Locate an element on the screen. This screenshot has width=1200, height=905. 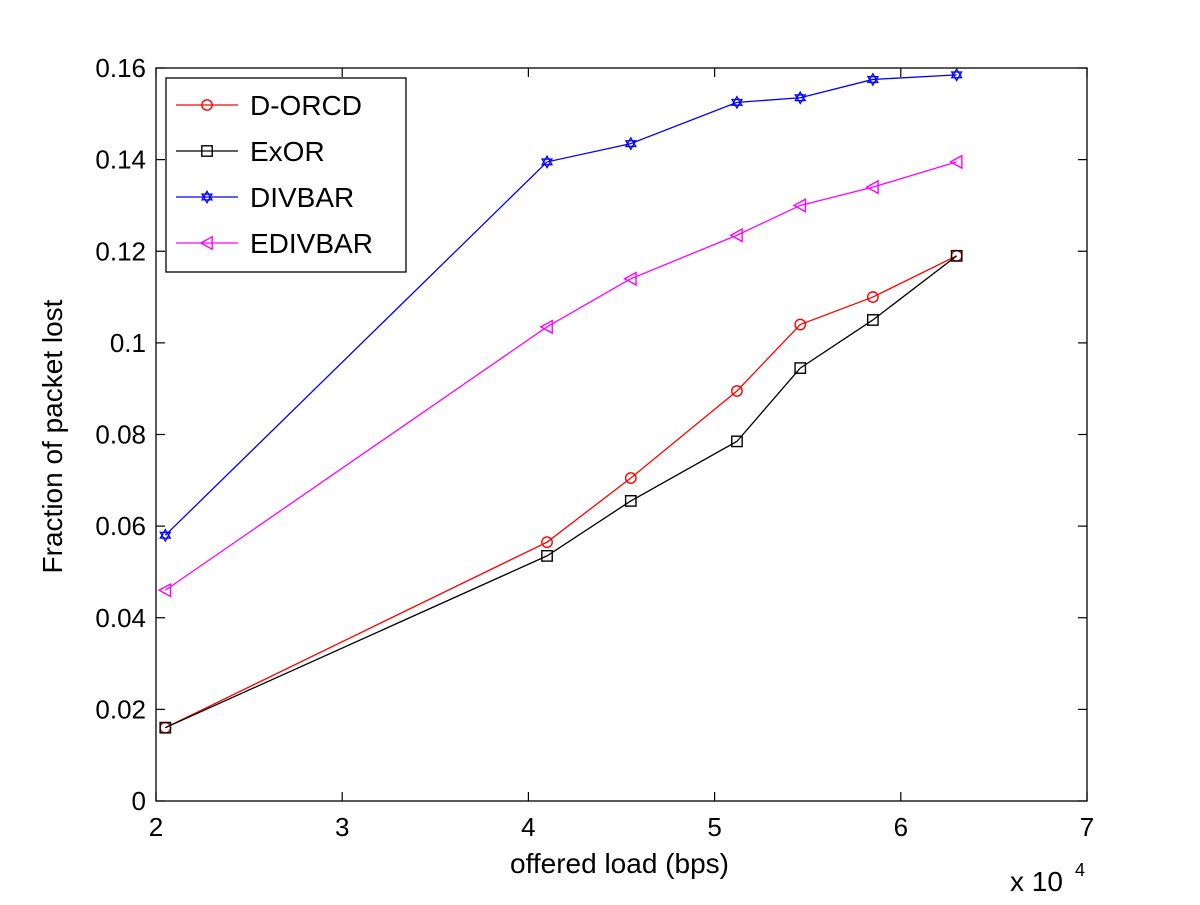
x-tick-label: 6 is located at coordinates (901, 827).